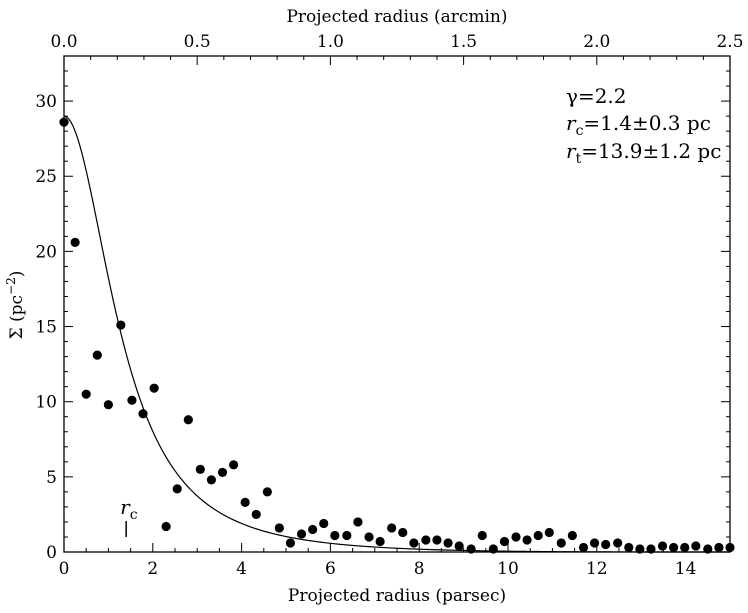 The image size is (748, 613). Describe the element at coordinates (508, 569) in the screenshot. I see `x-tick-label: 10` at that location.